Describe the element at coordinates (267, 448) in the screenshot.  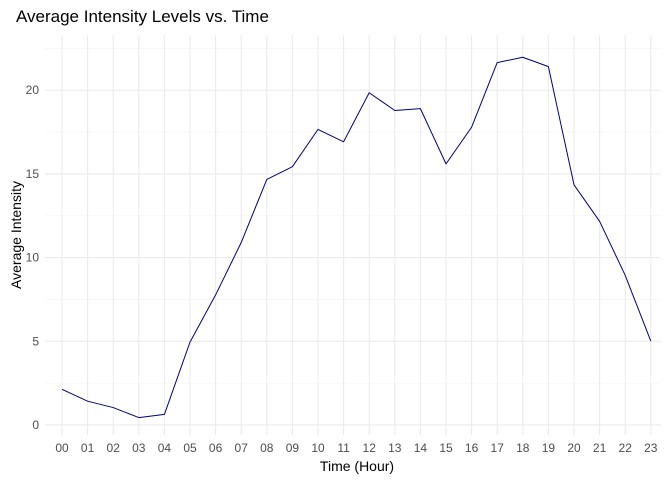
I see `x-tick-label: 08` at that location.